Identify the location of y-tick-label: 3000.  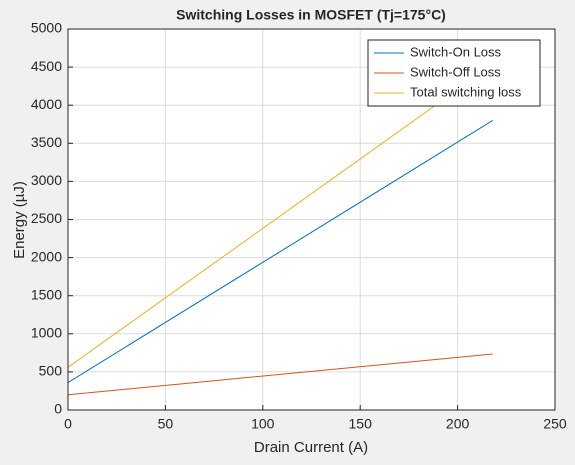
(46, 180).